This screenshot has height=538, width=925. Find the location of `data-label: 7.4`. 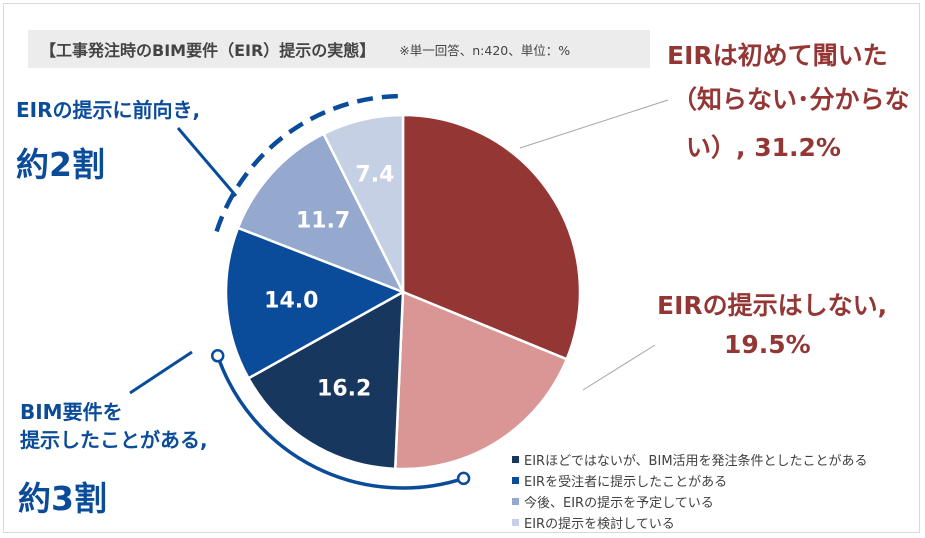

data-label: 7.4 is located at coordinates (374, 174).